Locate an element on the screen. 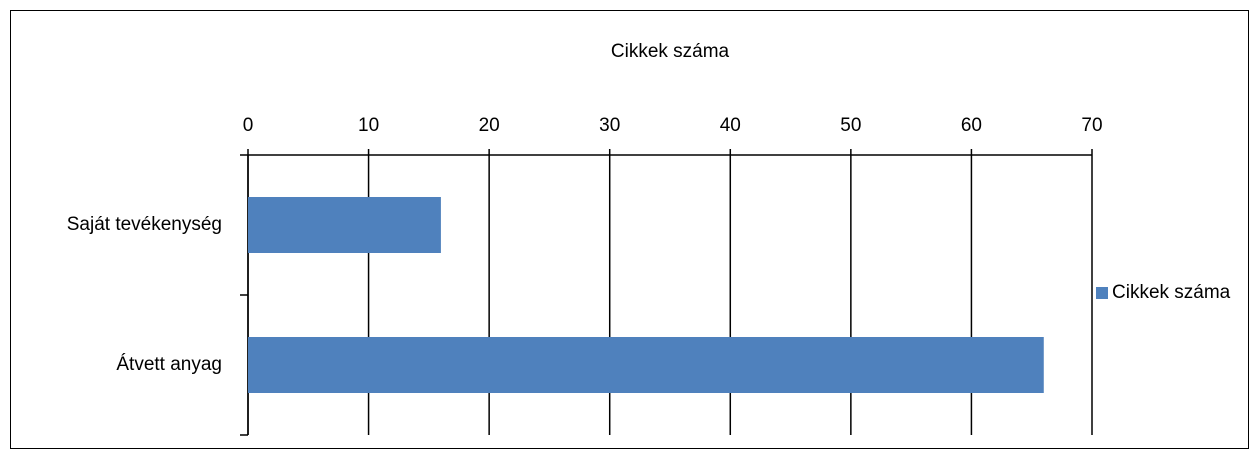 Image resolution: width=1258 pixels, height=464 pixels. chart-title: Cikkek száma is located at coordinates (670, 51).